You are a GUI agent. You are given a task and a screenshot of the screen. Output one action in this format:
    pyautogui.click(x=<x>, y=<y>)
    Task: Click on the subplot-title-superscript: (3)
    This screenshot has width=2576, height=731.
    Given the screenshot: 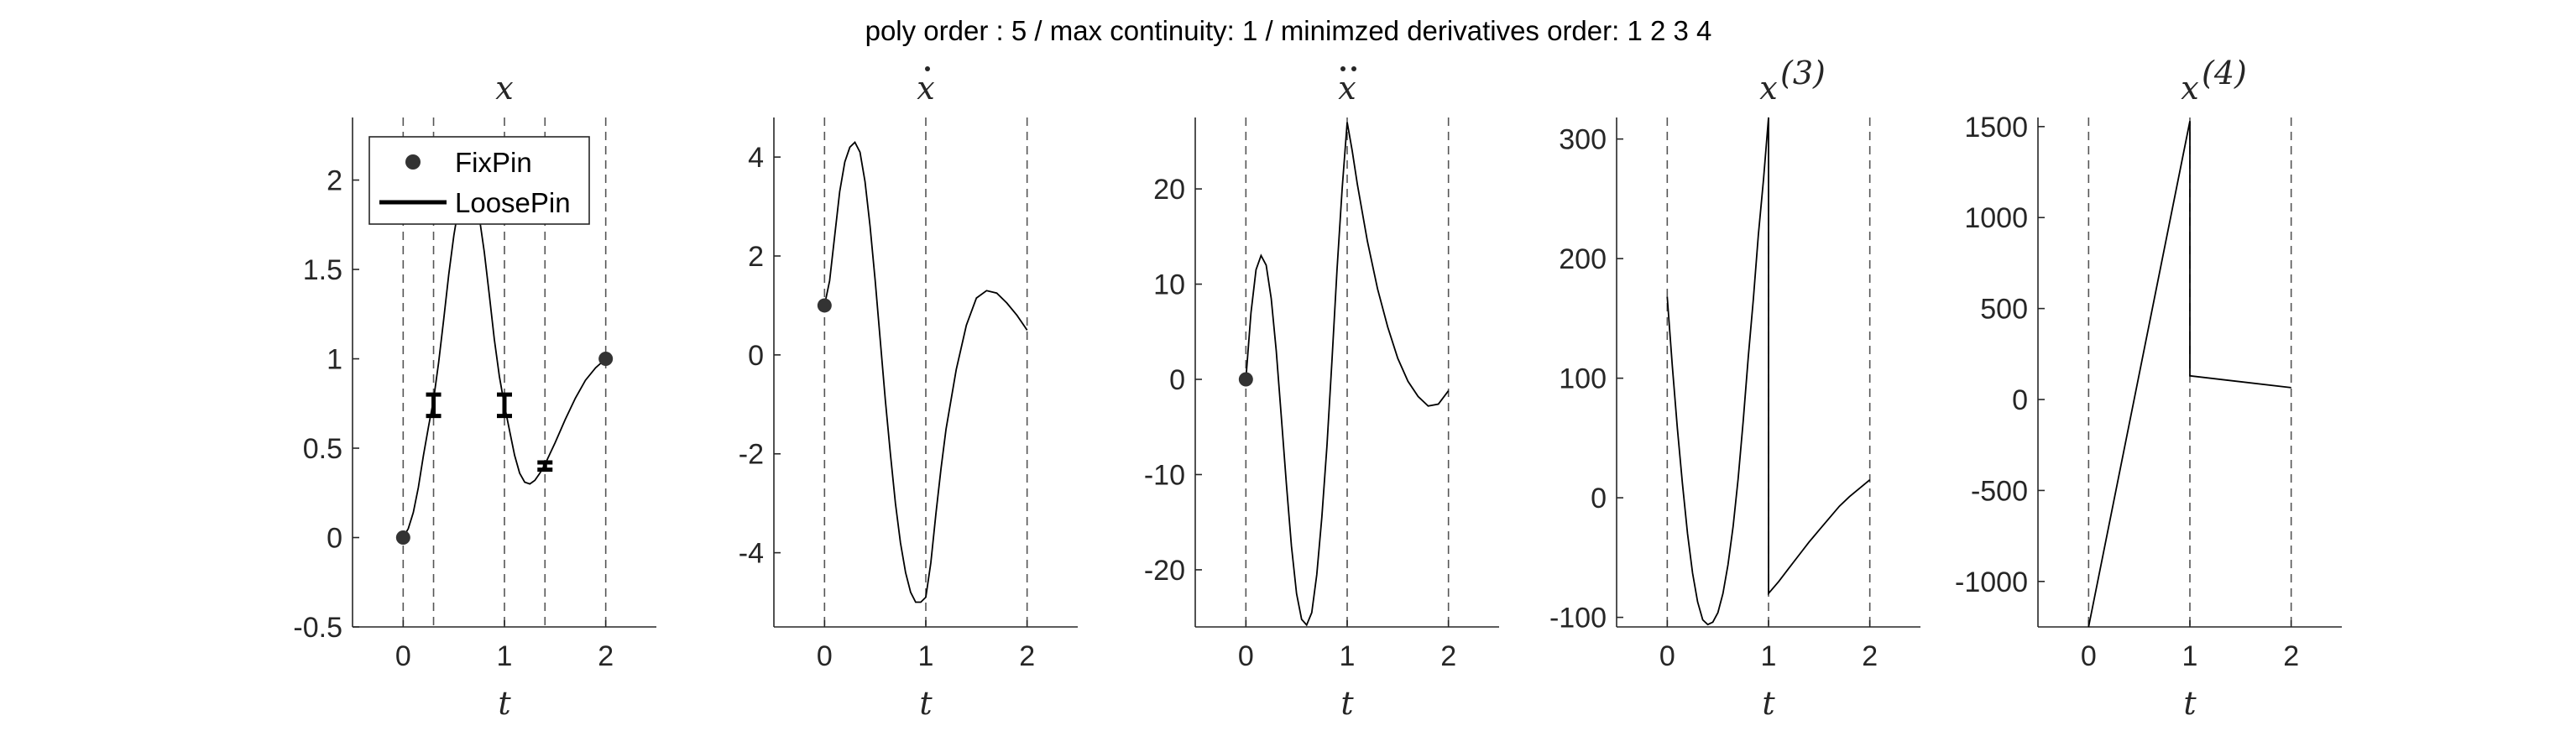 What is the action you would take?
    pyautogui.click(x=1803, y=73)
    